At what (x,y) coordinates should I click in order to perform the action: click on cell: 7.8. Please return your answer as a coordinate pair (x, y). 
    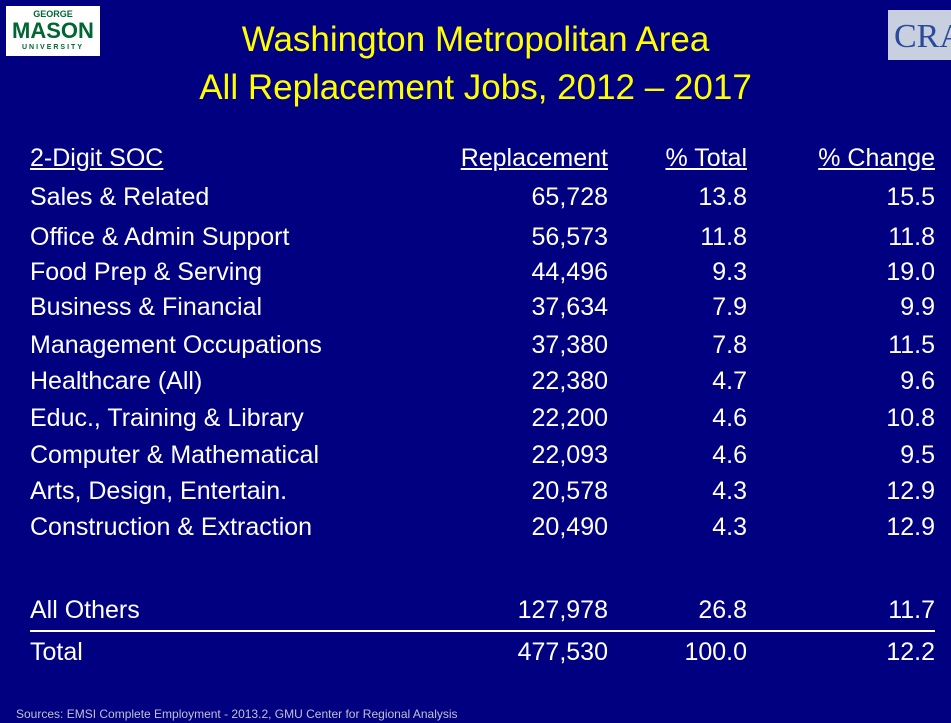
    Looking at the image, I should click on (729, 345).